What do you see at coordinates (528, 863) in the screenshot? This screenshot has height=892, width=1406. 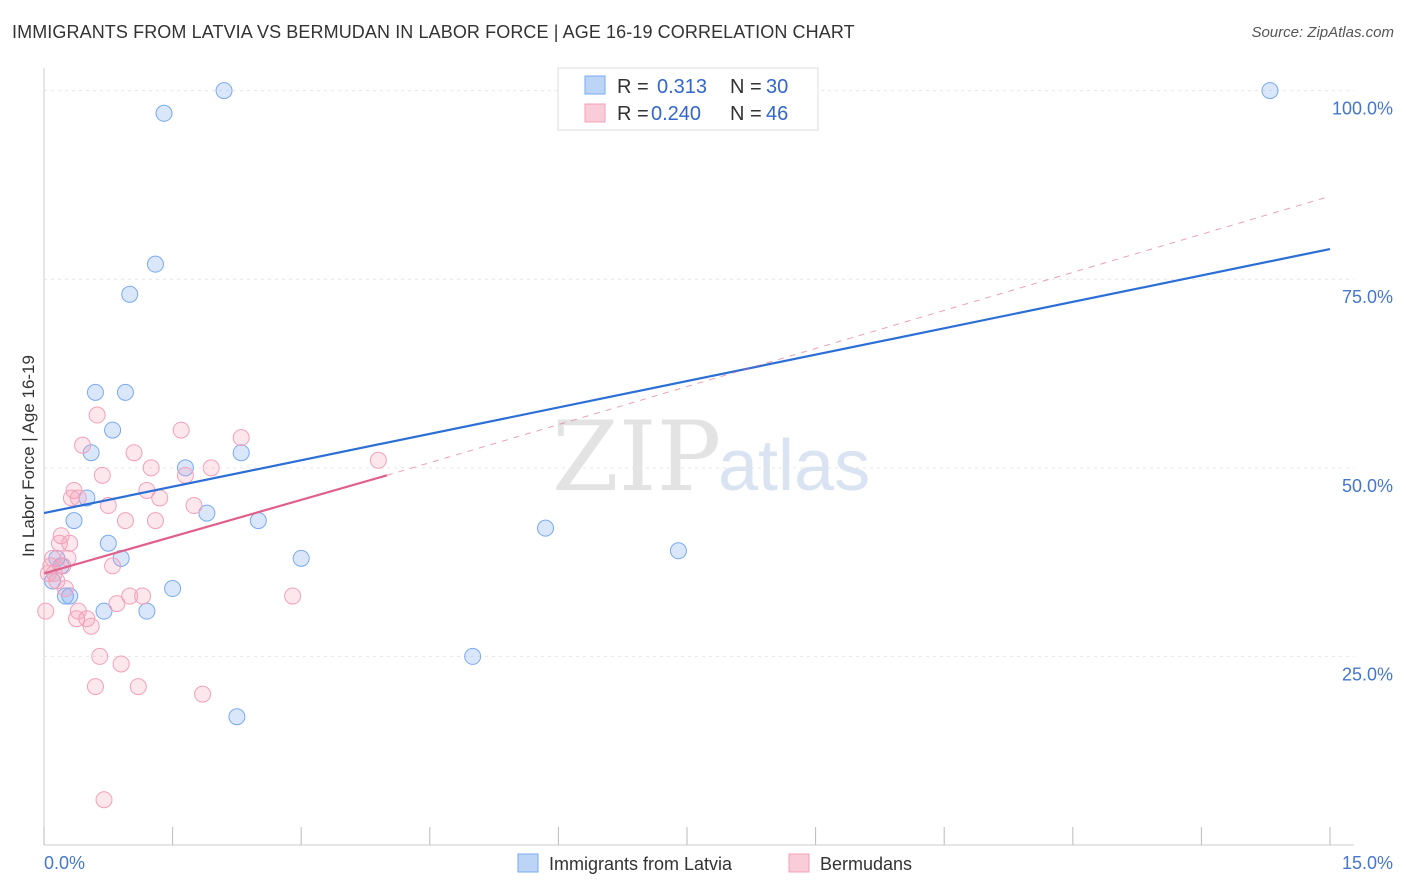 I see `bottom-legend-swatch-latvia` at bounding box center [528, 863].